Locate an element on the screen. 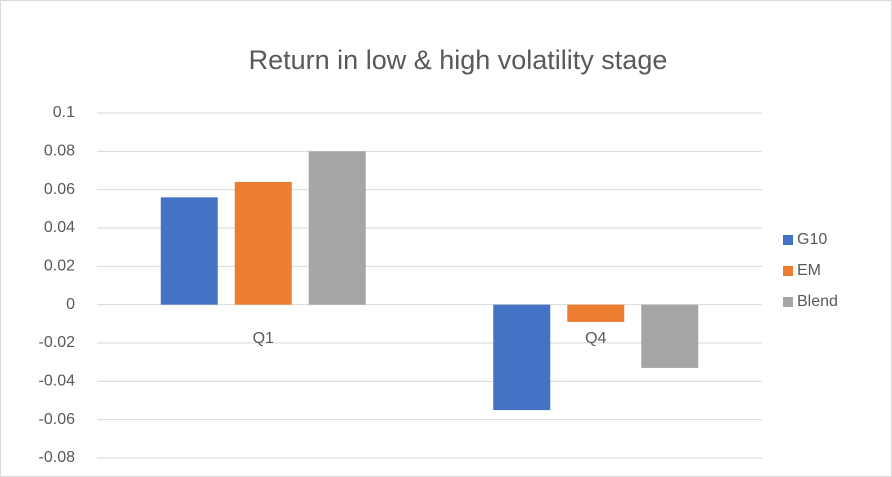  legend-label: G10 is located at coordinates (812, 239).